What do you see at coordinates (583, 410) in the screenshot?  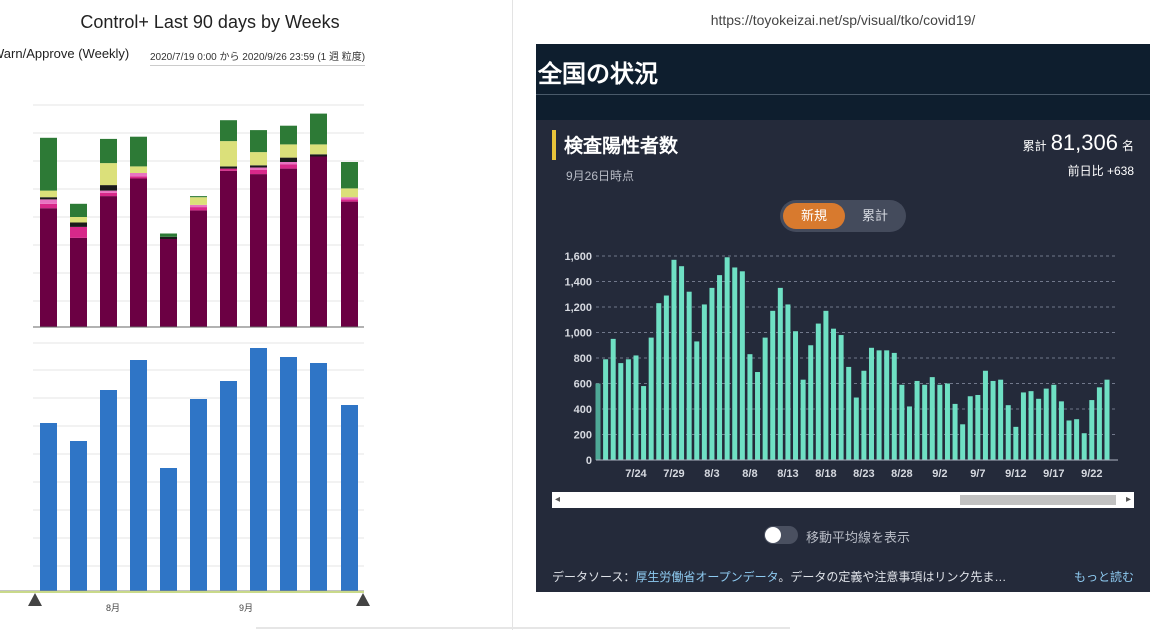 I see `y-tick-label: 400` at bounding box center [583, 410].